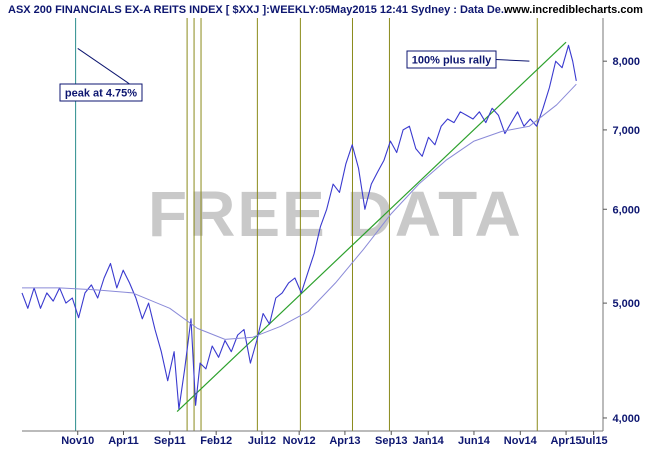 This screenshot has width=660, height=450. What do you see at coordinates (626, 131) in the screenshot?
I see `y-tick-label: 7,000` at bounding box center [626, 131].